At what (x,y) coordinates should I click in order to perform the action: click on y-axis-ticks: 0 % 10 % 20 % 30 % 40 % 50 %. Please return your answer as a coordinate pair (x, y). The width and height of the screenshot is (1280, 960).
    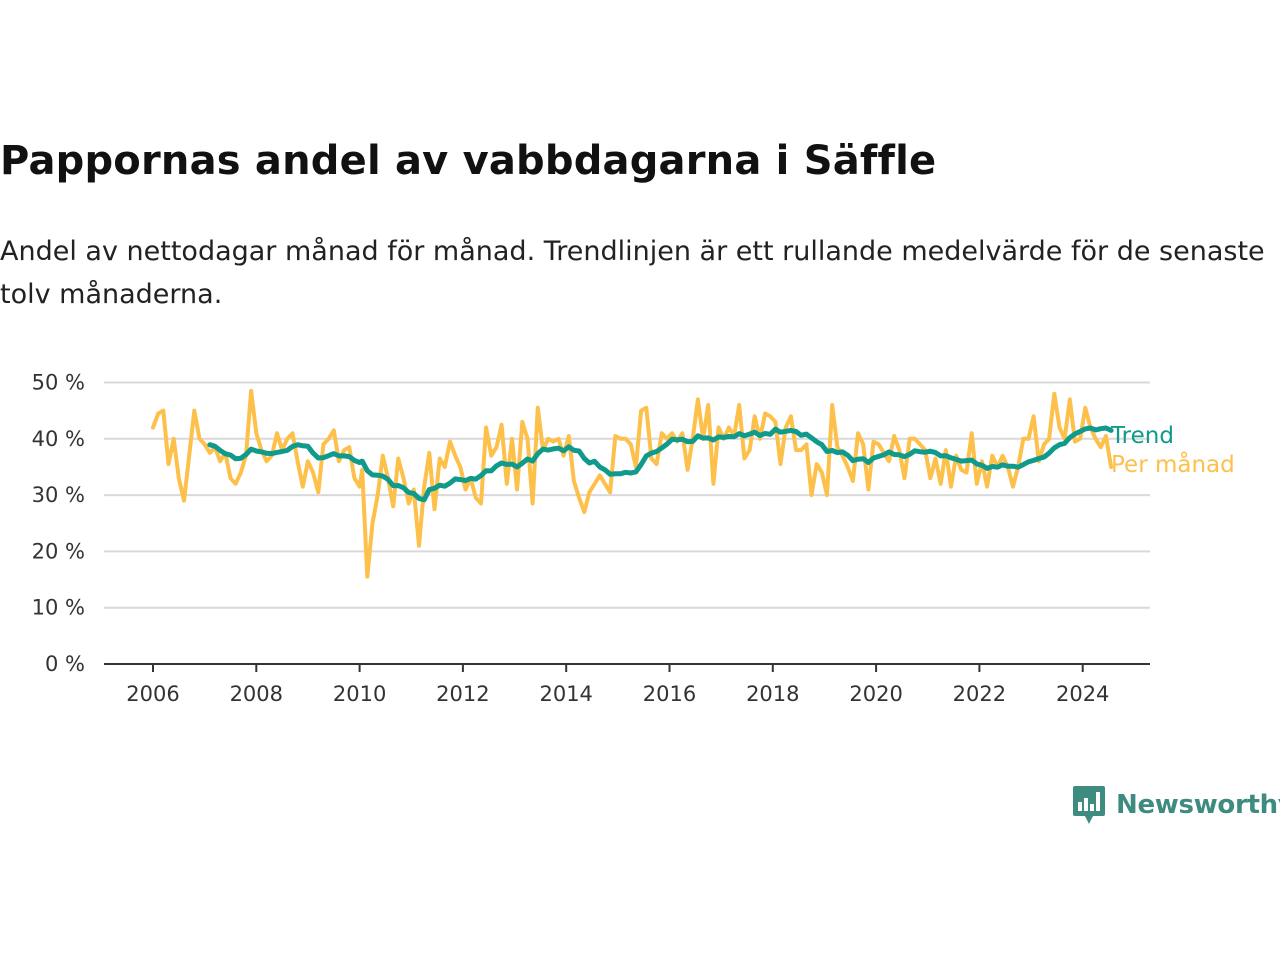
    Looking at the image, I should click on (58, 524).